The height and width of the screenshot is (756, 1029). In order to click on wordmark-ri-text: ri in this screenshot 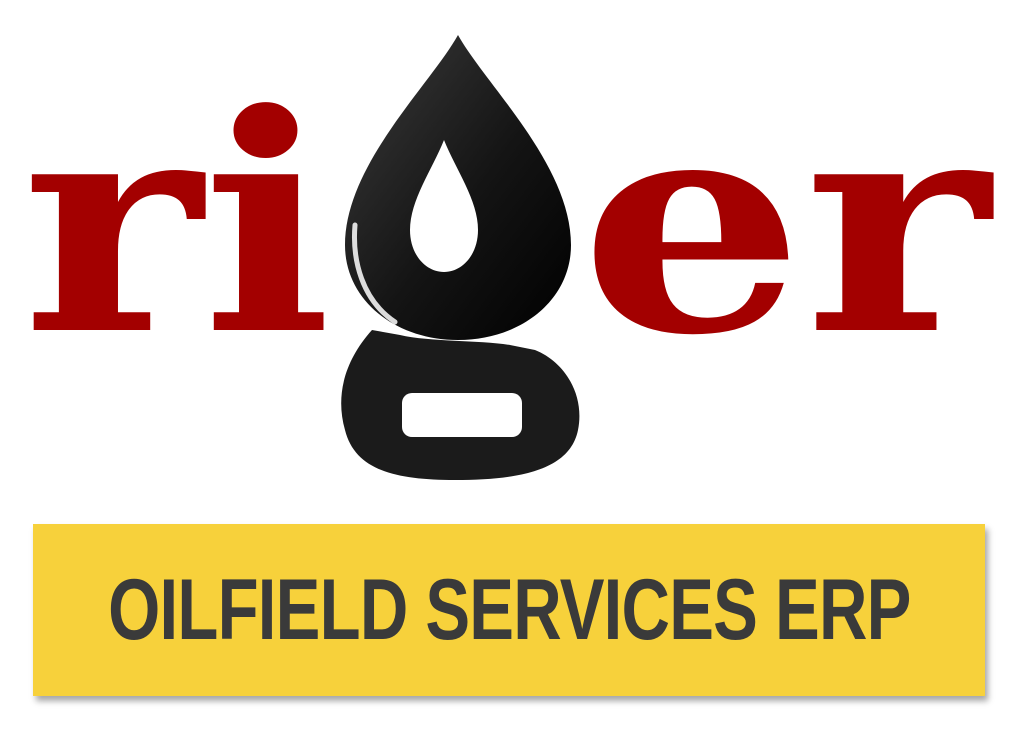, I will do `click(177, 224)`.